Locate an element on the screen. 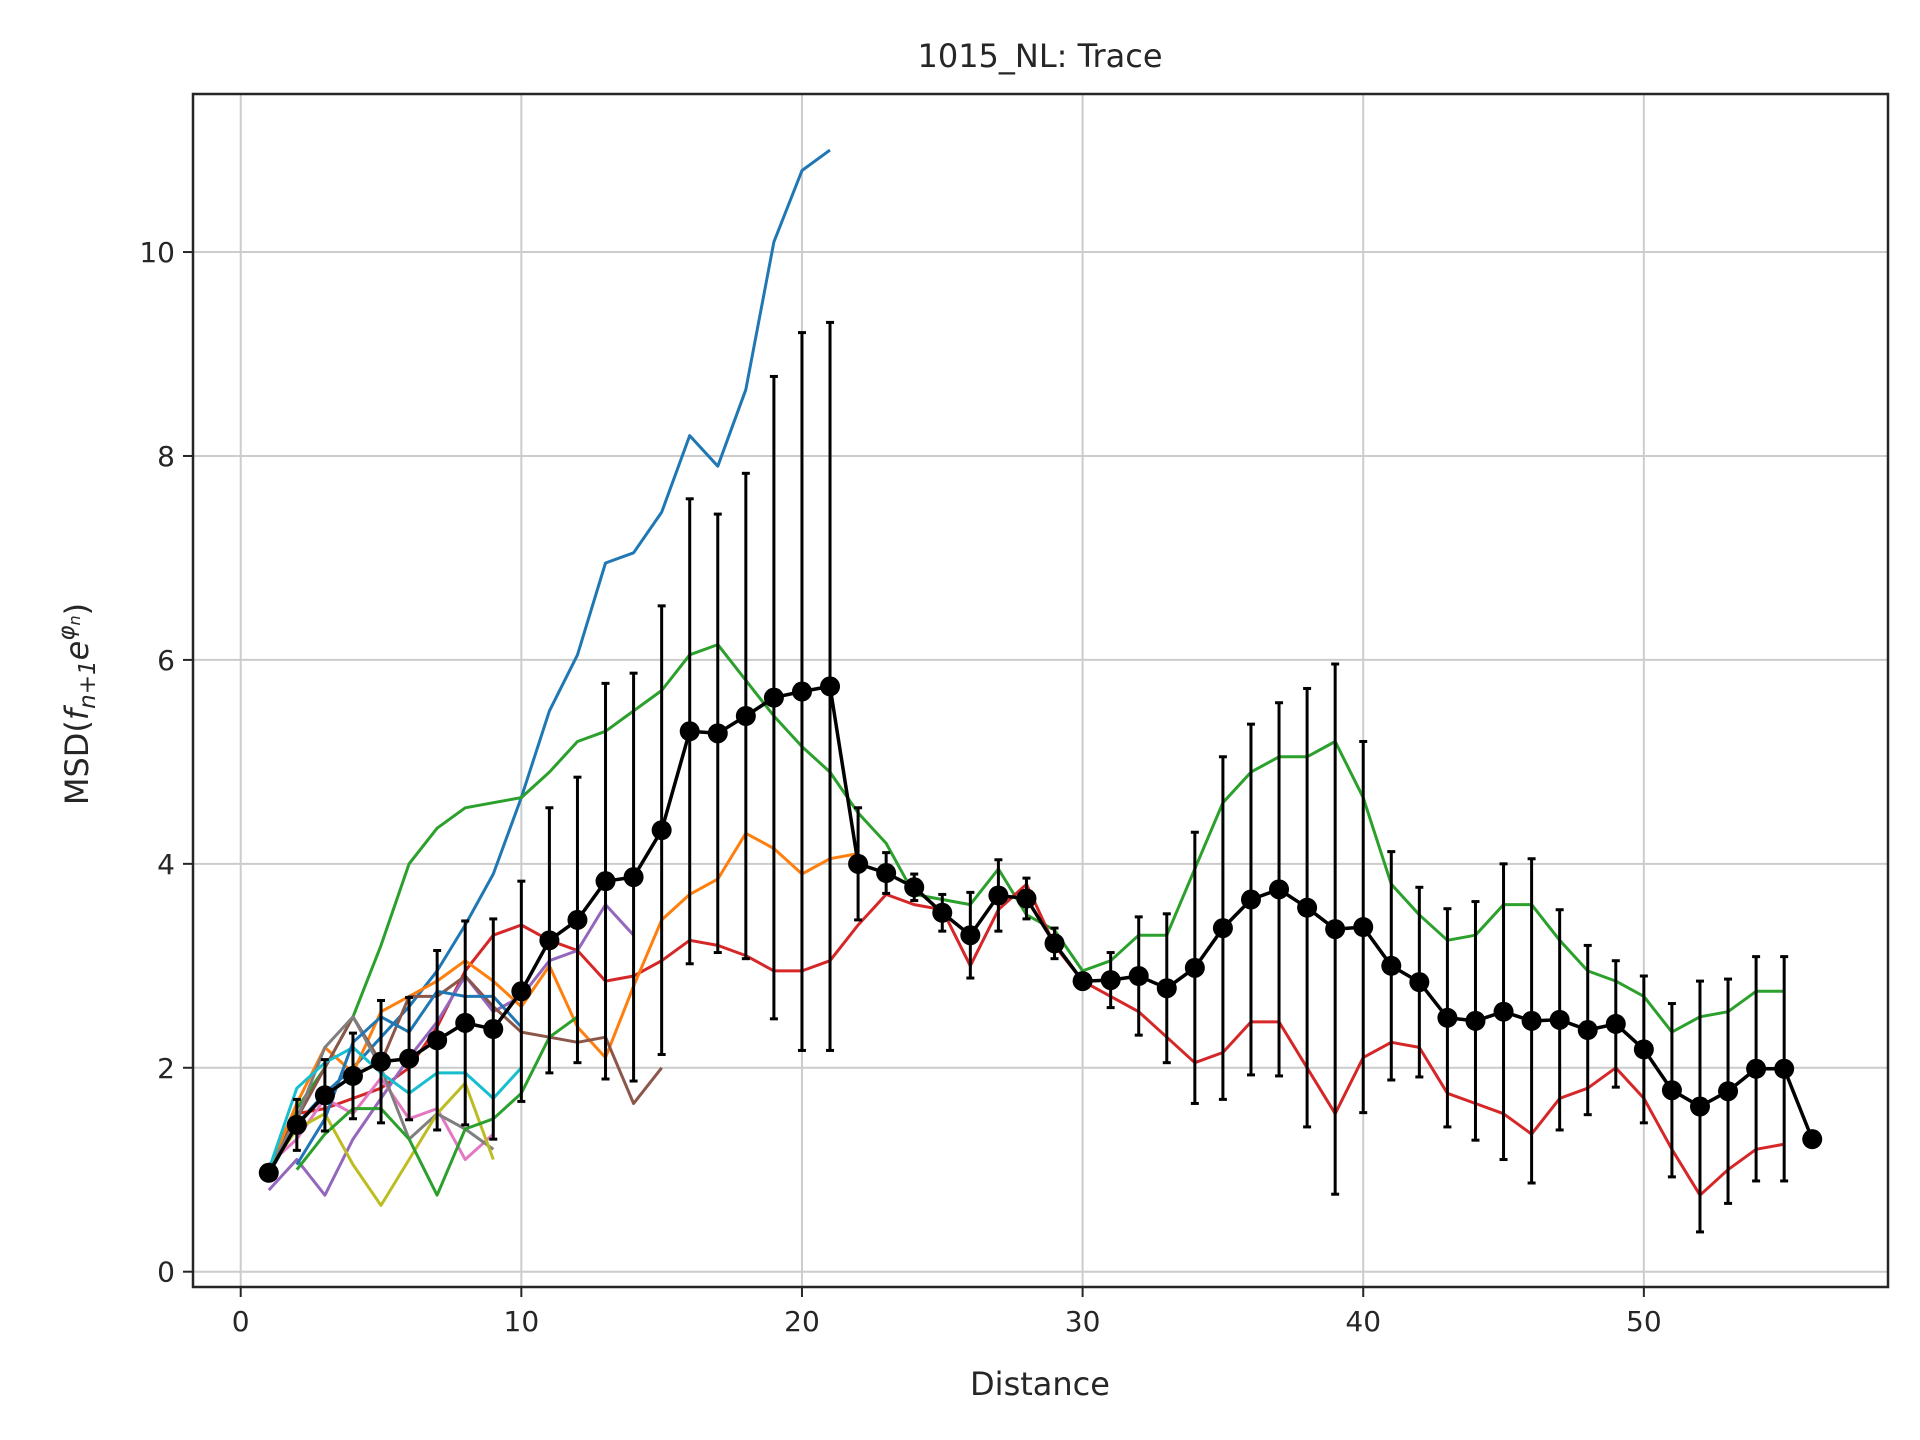  x-tick-label: 0 is located at coordinates (241, 1321).